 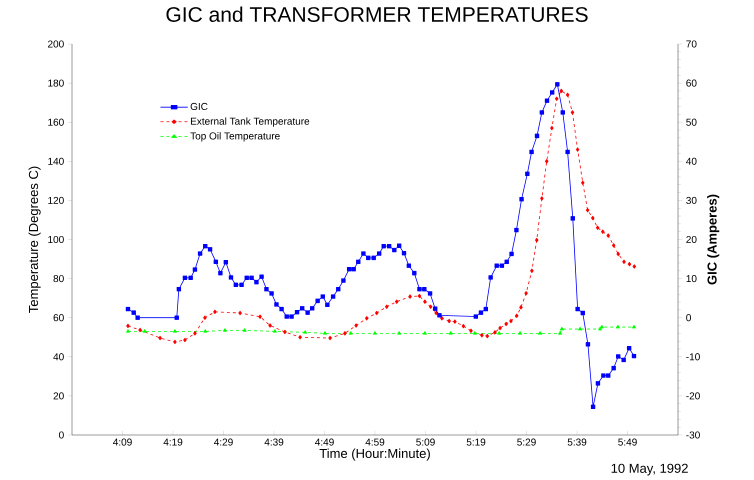 What do you see at coordinates (56, 200) in the screenshot?
I see `y-tick-label: 120` at bounding box center [56, 200].